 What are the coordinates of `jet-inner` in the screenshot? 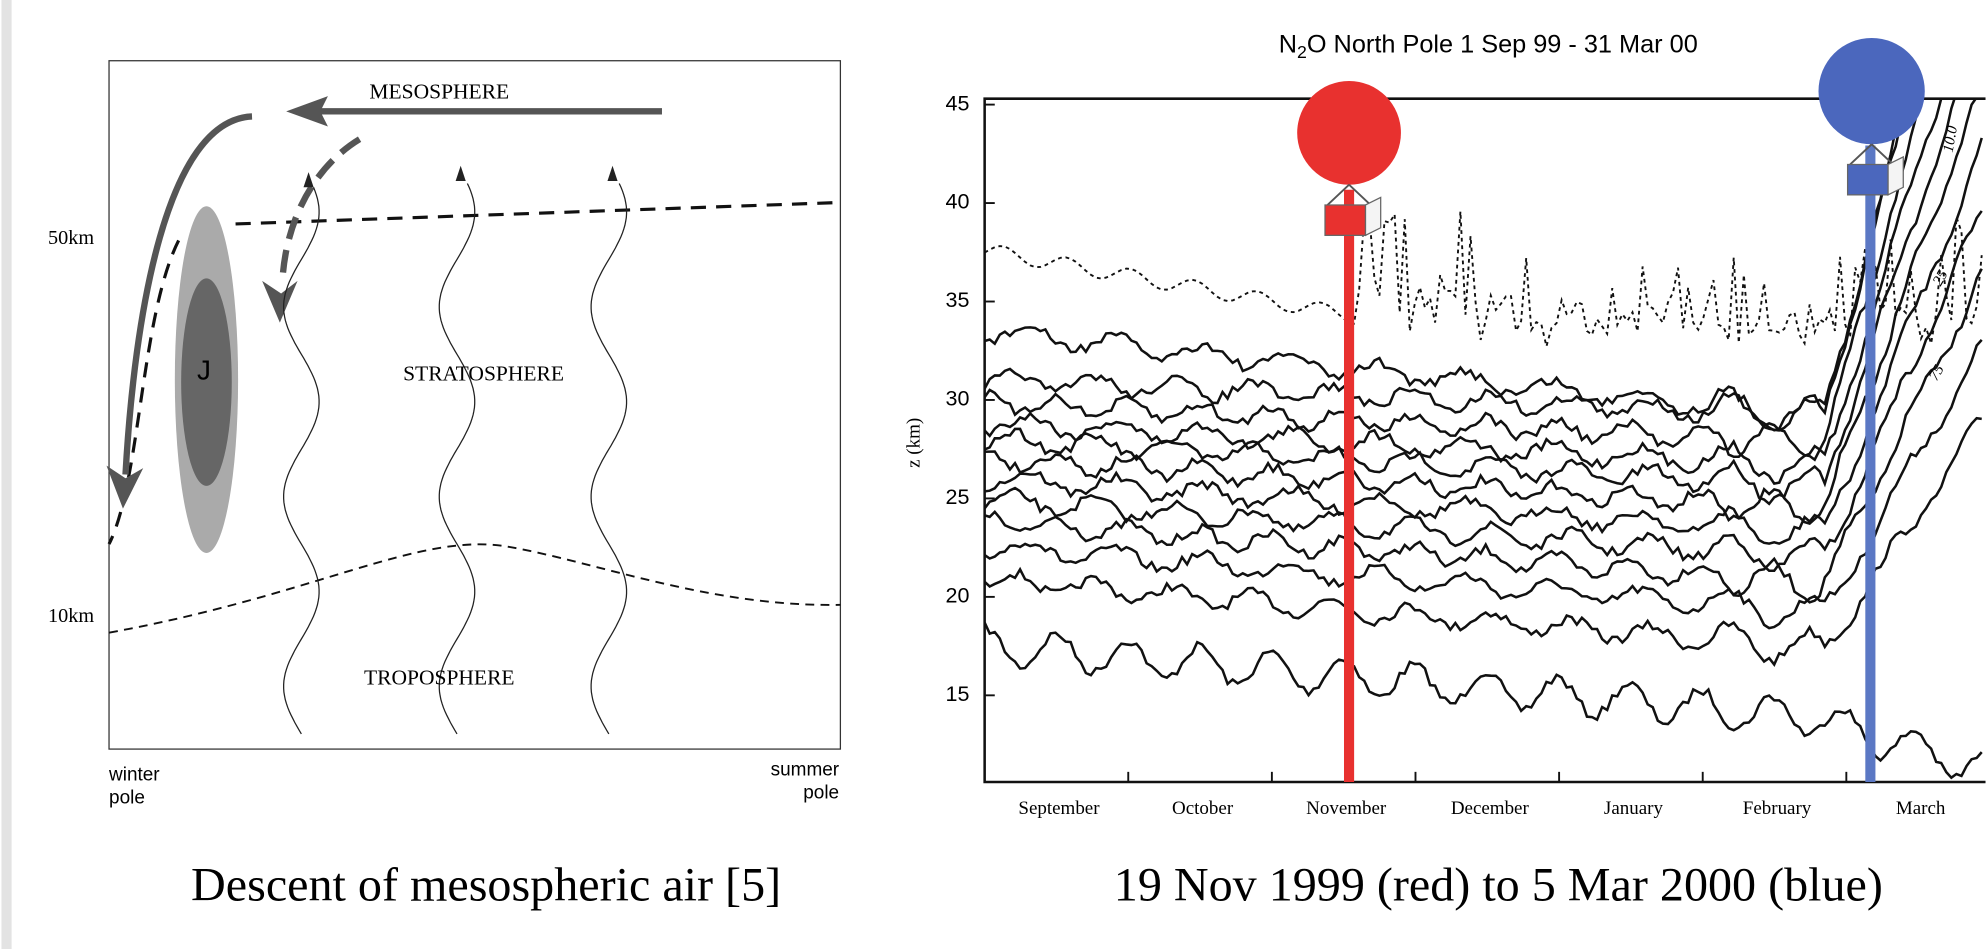 It's located at (206, 382).